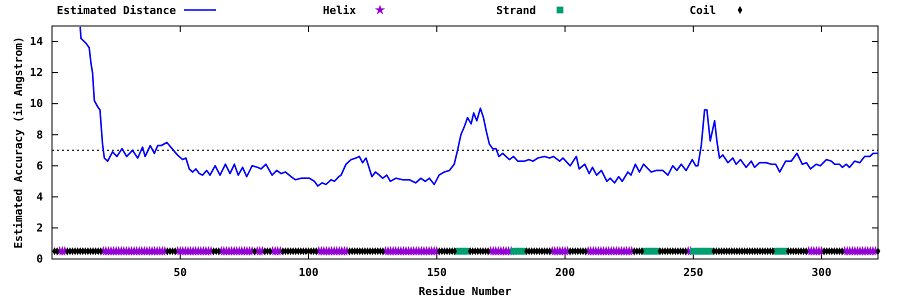  I want to click on x-tick-label: 50, so click(180, 272).